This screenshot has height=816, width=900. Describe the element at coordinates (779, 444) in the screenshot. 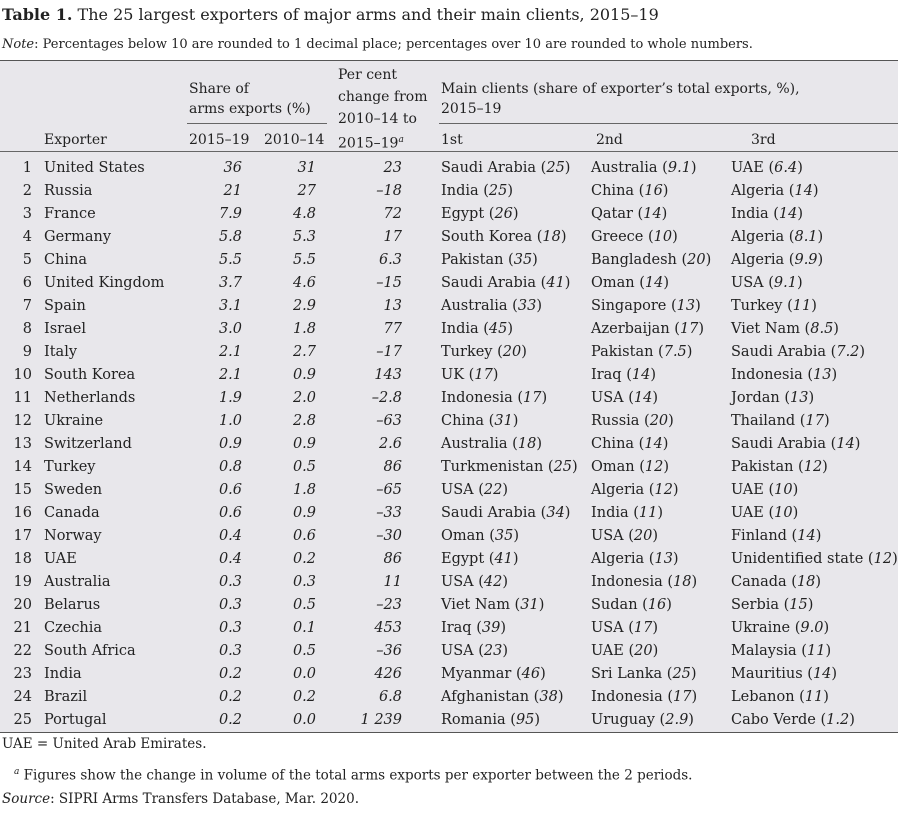

I see `client-3rd-name: Saudi Arabia` at that location.